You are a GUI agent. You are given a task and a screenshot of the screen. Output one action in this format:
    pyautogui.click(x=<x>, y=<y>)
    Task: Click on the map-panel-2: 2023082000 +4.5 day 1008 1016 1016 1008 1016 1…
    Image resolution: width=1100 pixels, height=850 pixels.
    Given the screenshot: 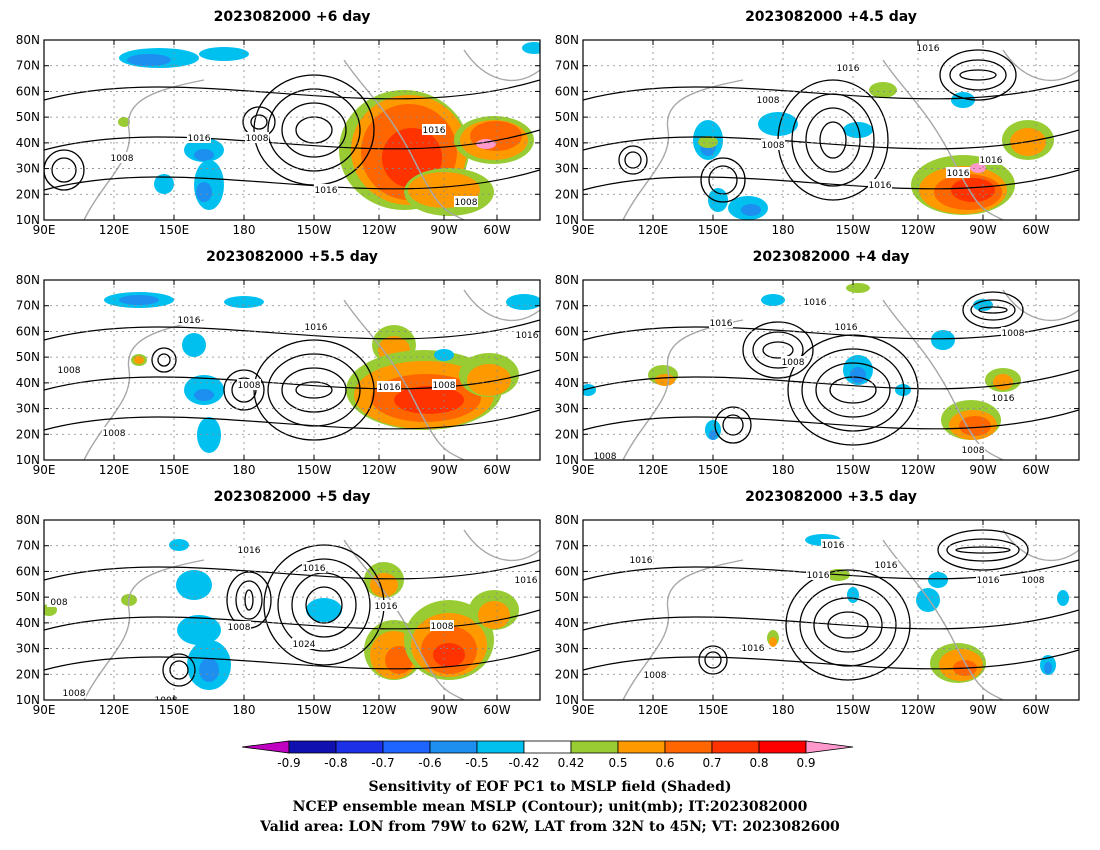 What is the action you would take?
    pyautogui.click(x=817, y=123)
    